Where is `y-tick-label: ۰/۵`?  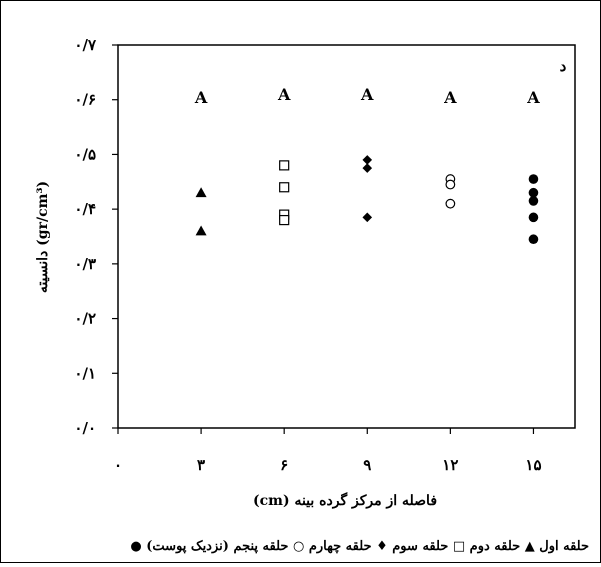 y-tick-label: ۰/۵ is located at coordinates (85, 154).